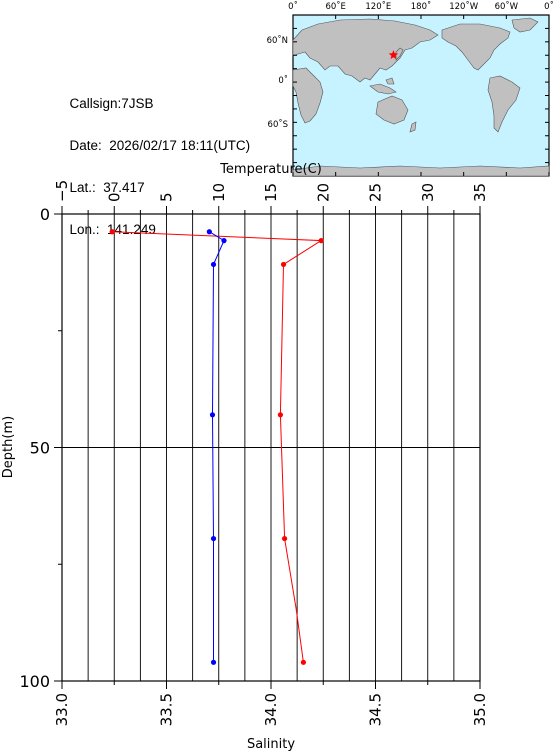 The width and height of the screenshot is (553, 751). What do you see at coordinates (167, 197) in the screenshot?
I see `temperature-tick-label: 5` at bounding box center [167, 197].